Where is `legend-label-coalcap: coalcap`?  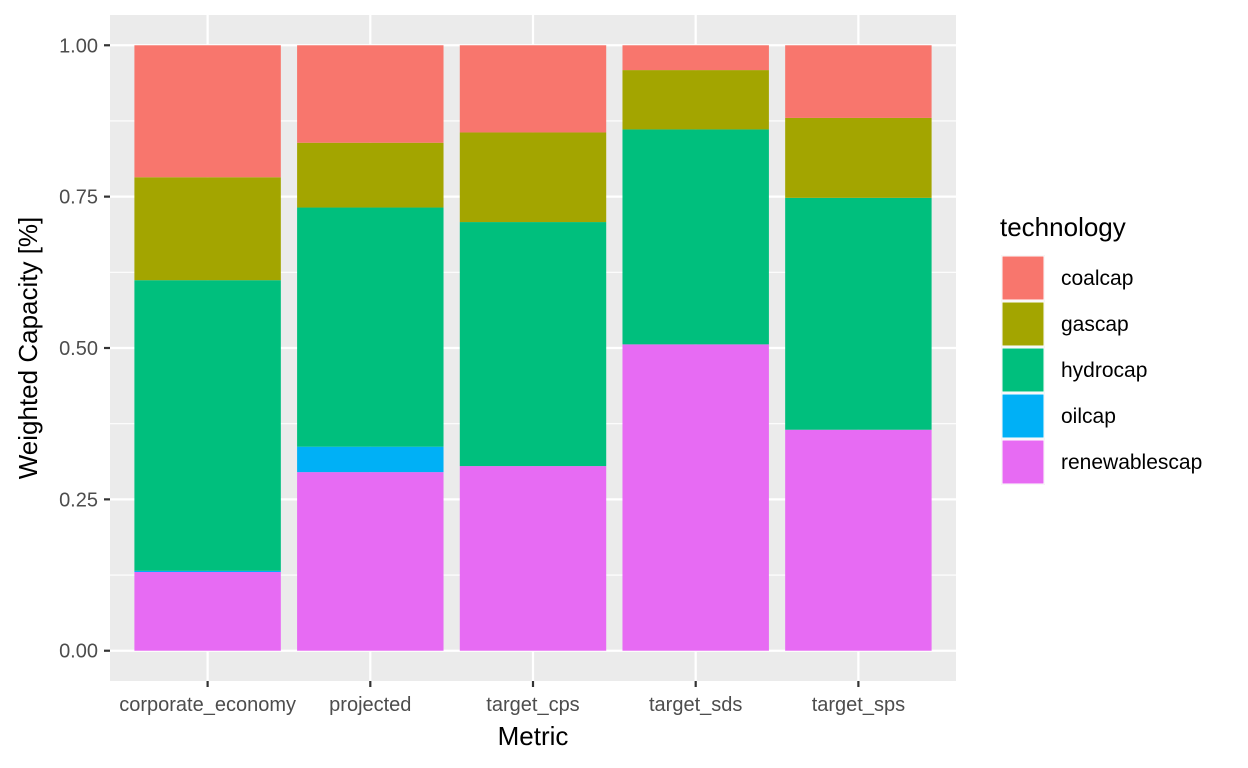
legend-label-coalcap: coalcap is located at coordinates (1097, 278).